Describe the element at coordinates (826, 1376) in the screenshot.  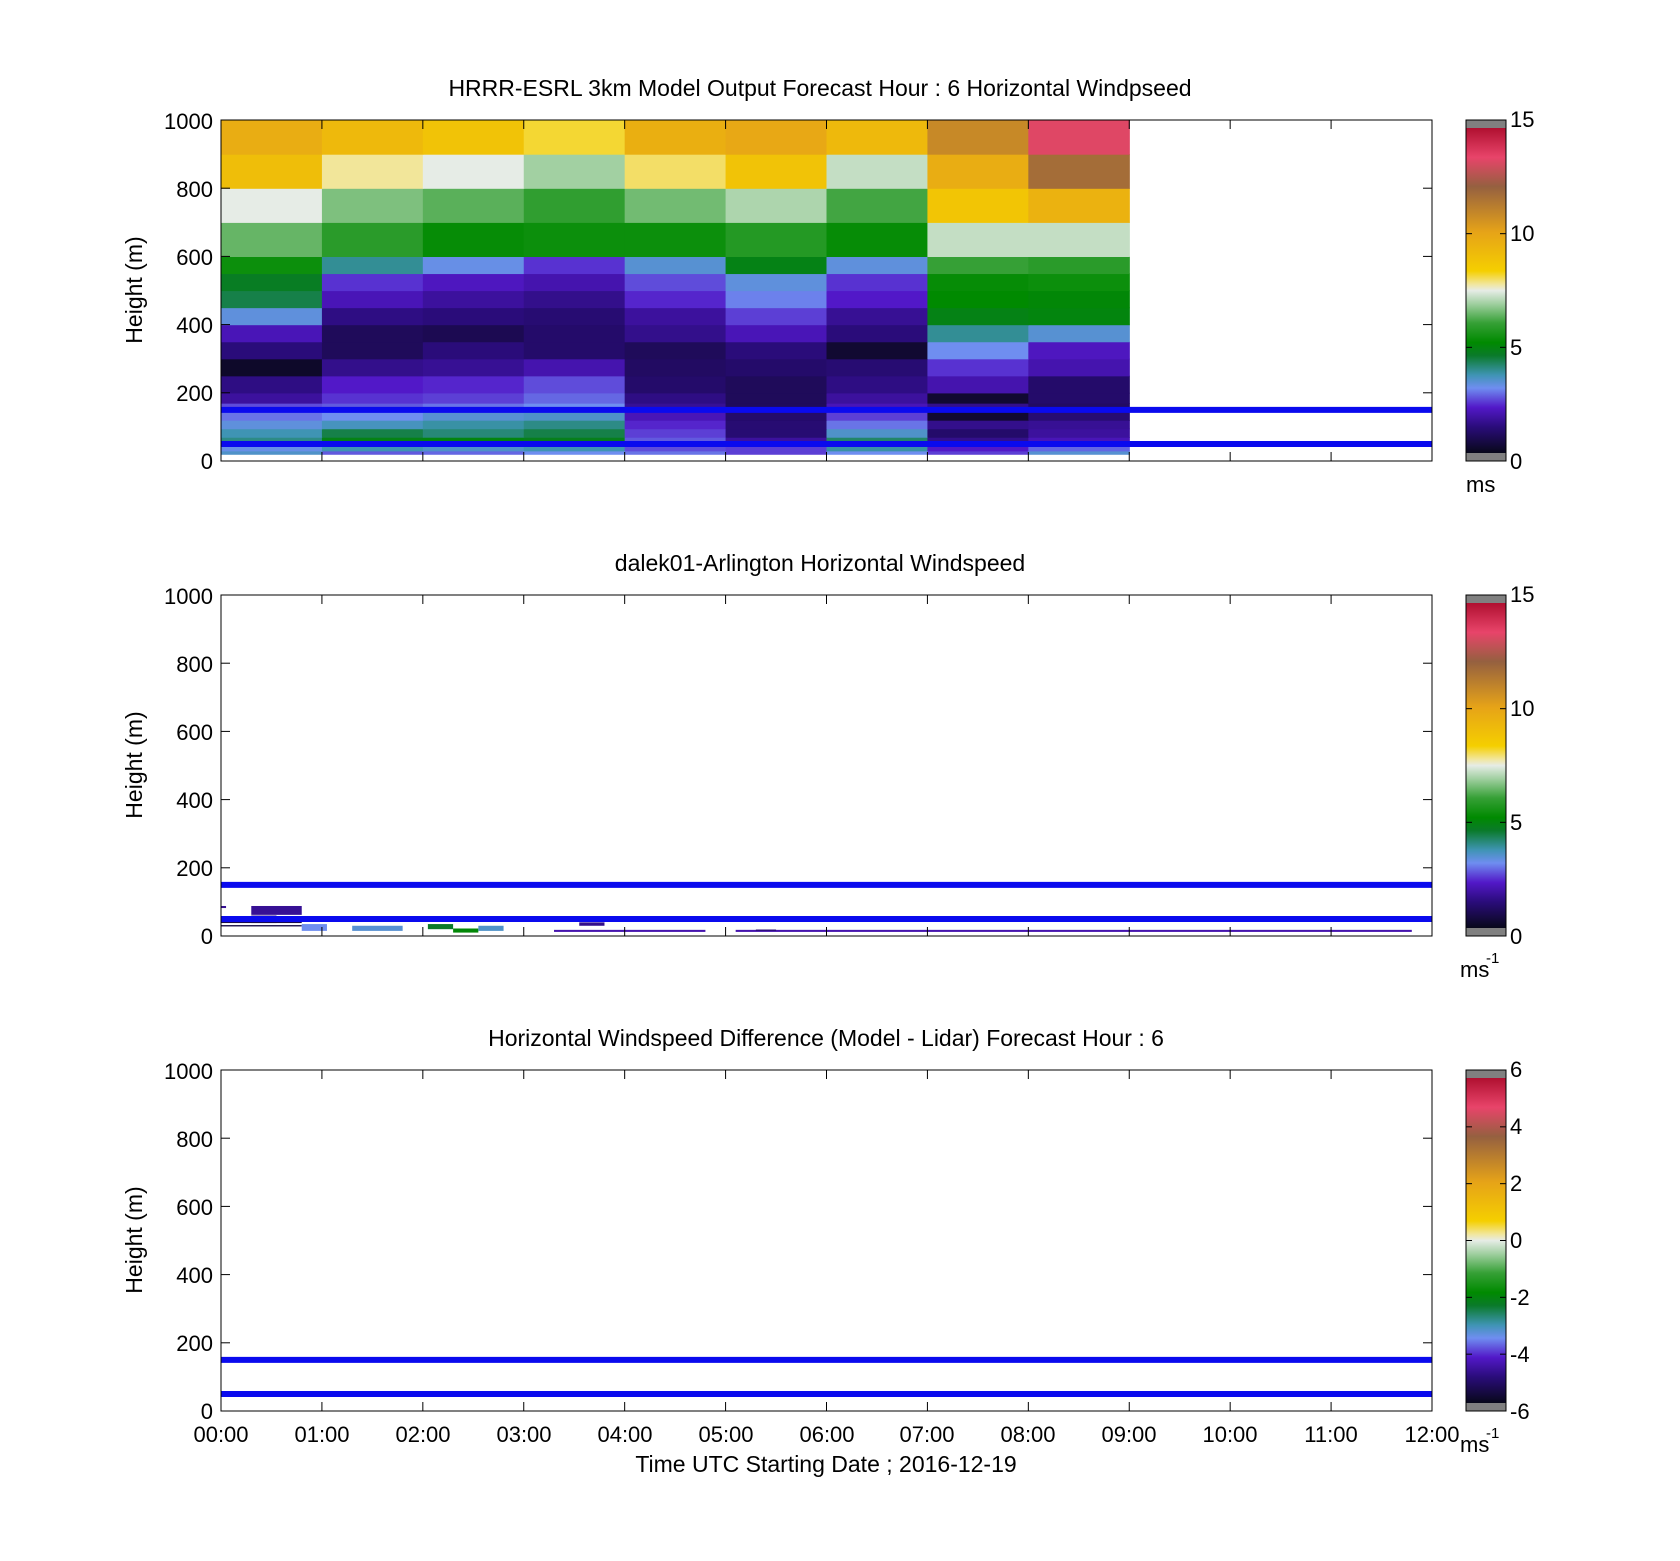
I see `panel-difference-reference-lines` at that location.